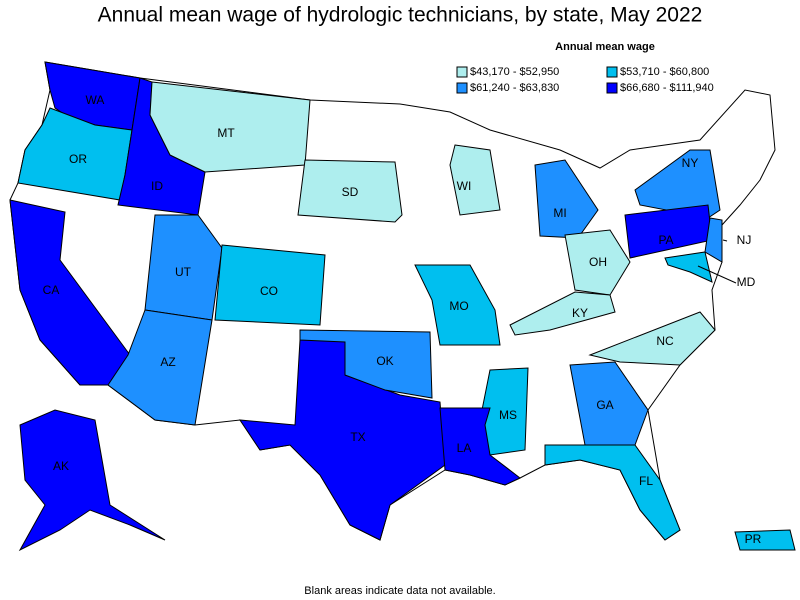 This screenshot has height=600, width=800. Describe the element at coordinates (580, 313) in the screenshot. I see `state-label: KY` at that location.